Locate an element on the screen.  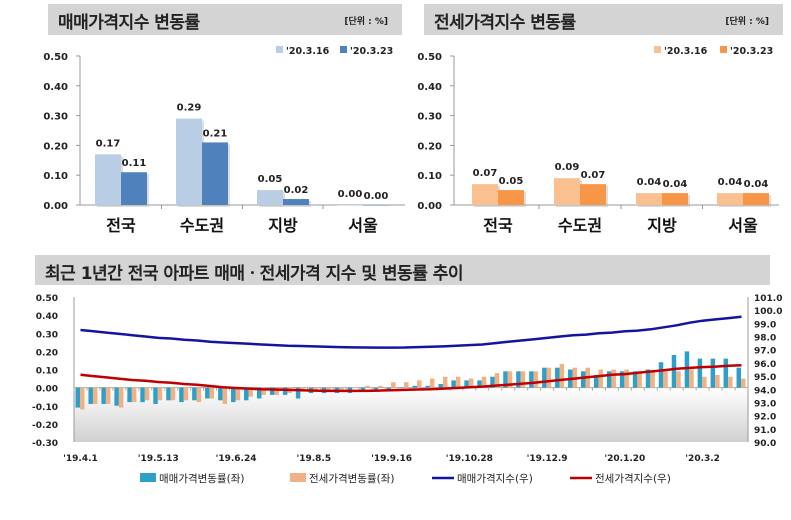
jeonse-unit-label: [단위 : %] is located at coordinates (747, 22).